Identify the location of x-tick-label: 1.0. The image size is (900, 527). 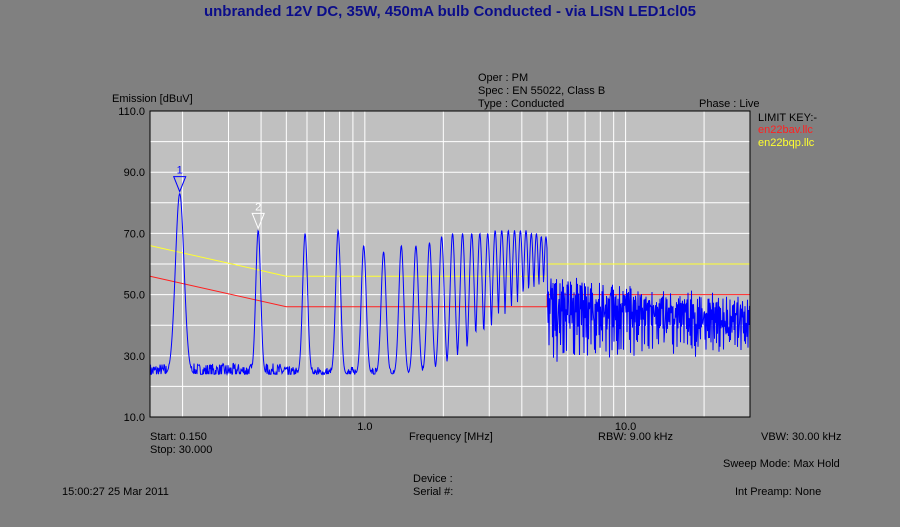
(364, 427).